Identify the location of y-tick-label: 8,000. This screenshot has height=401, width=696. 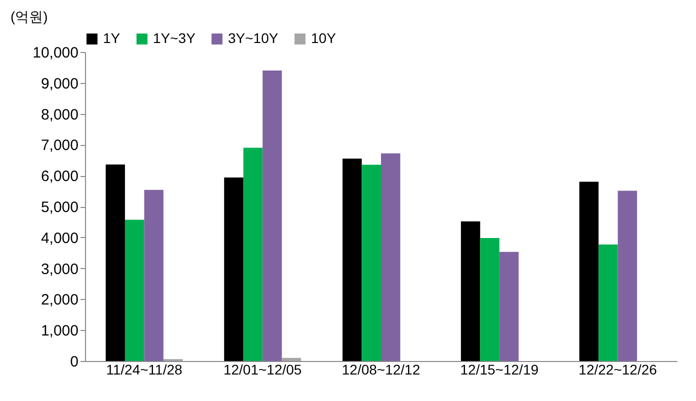
(59, 115).